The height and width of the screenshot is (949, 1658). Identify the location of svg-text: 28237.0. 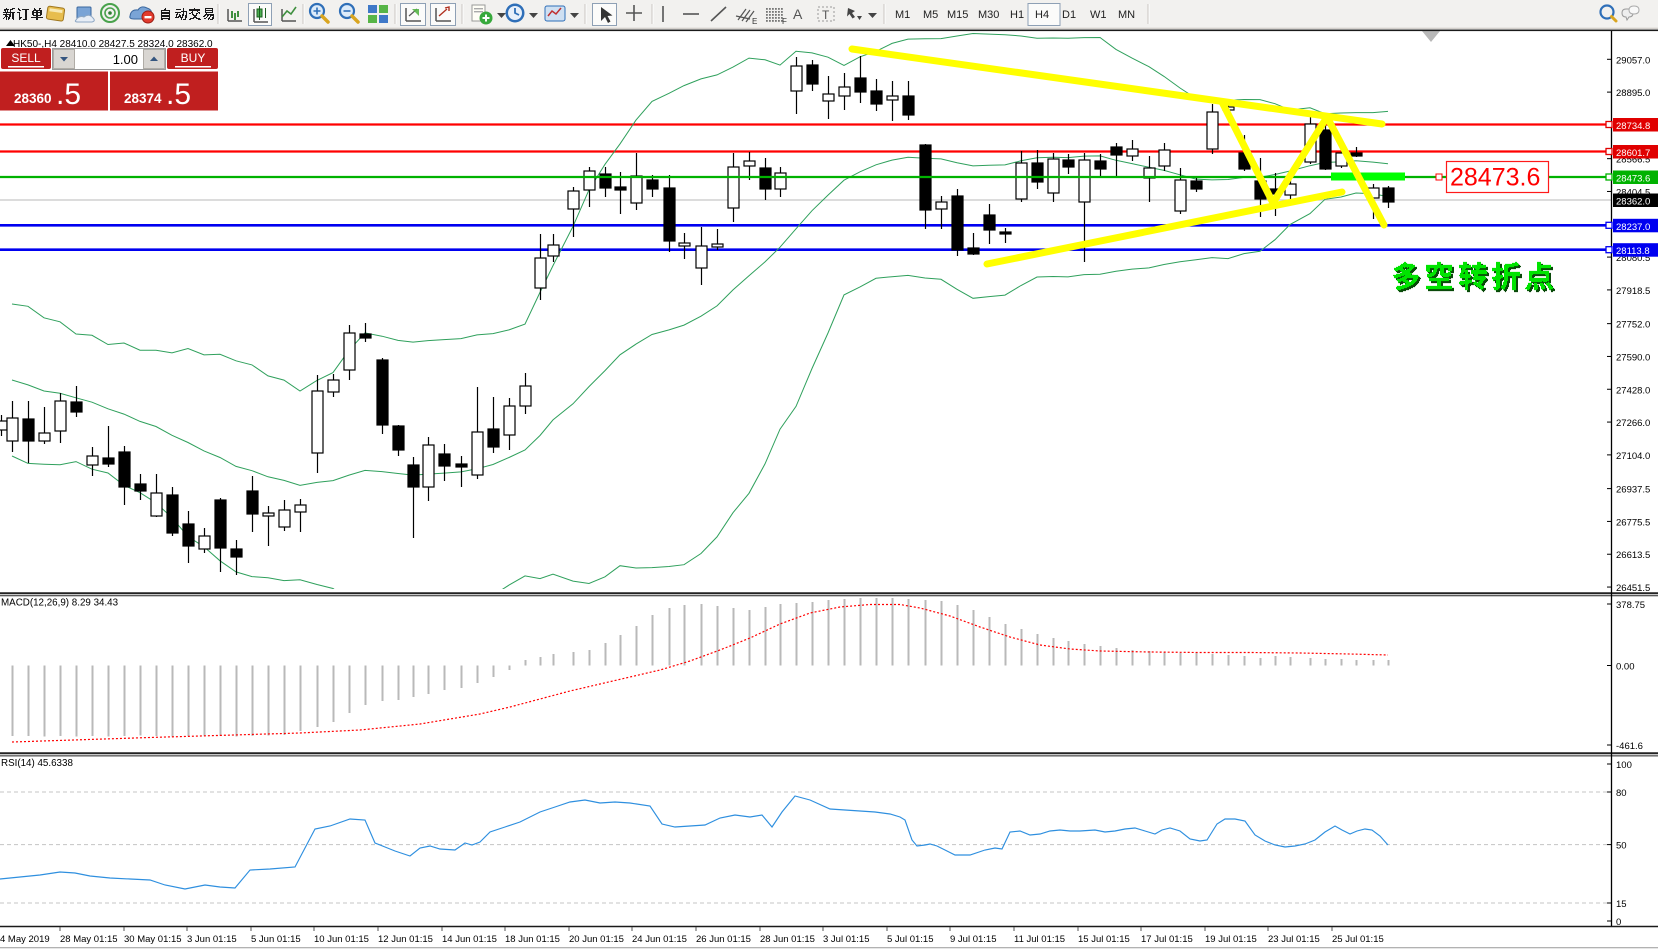
(1633, 227).